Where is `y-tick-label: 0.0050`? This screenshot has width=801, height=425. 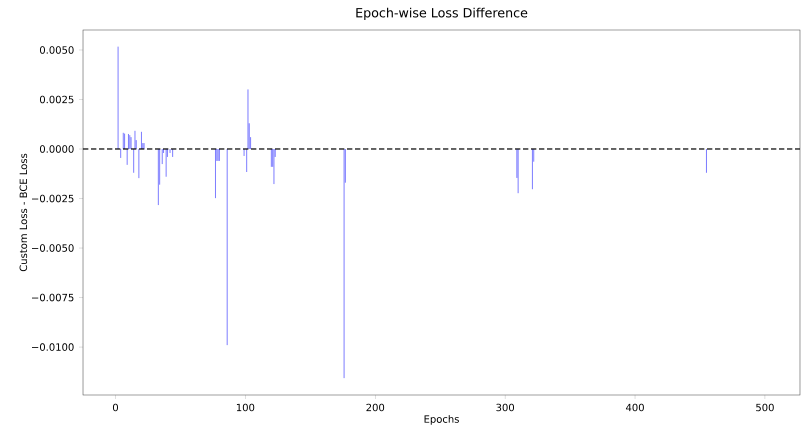
y-tick-label: 0.0050 is located at coordinates (57, 50).